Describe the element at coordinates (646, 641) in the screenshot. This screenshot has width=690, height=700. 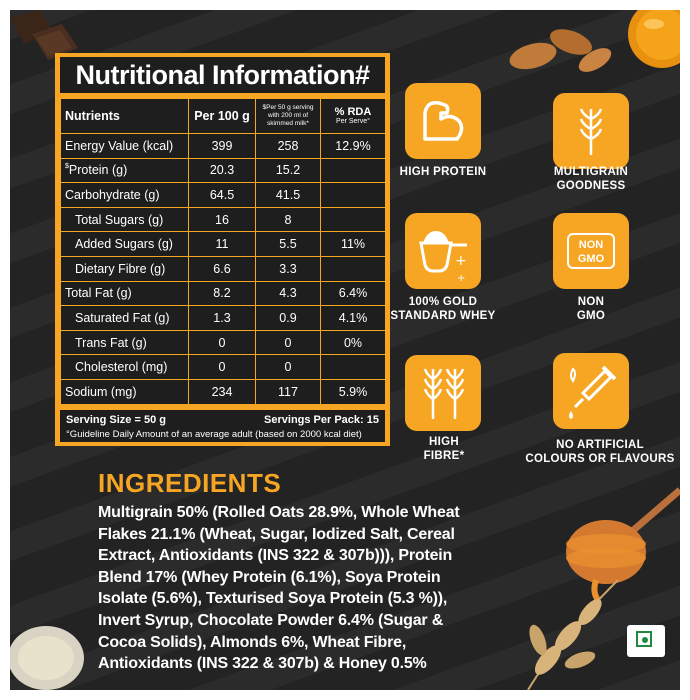
I see `veg-mark-icon` at that location.